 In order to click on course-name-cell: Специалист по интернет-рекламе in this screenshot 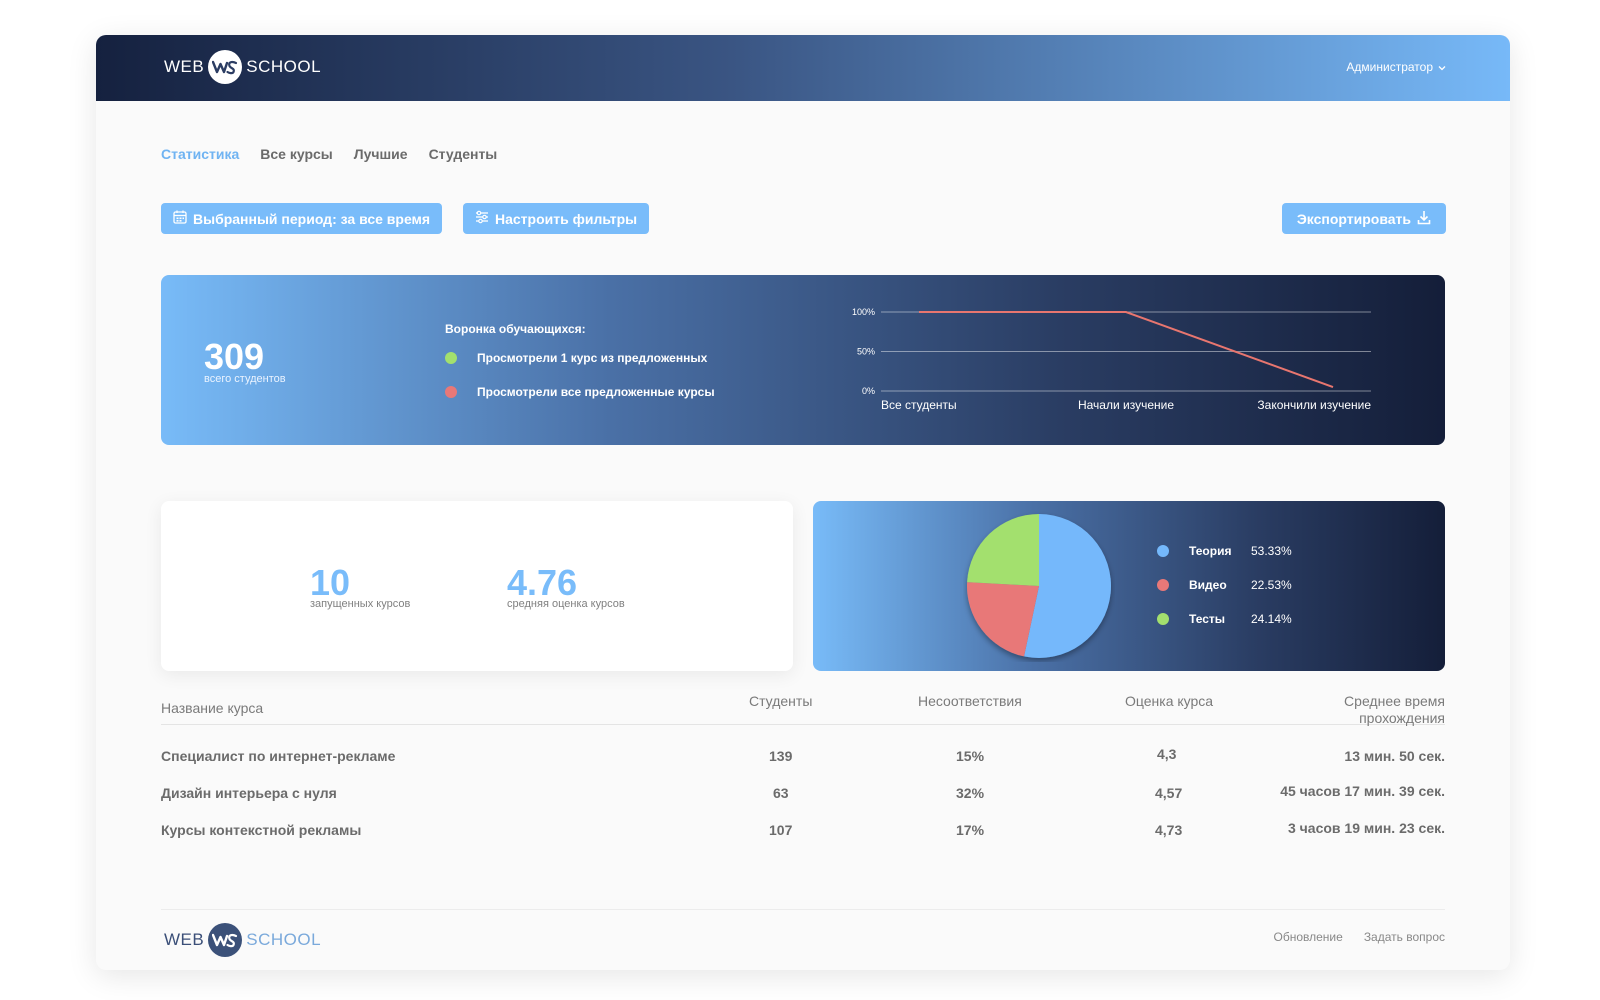, I will do `click(278, 756)`.